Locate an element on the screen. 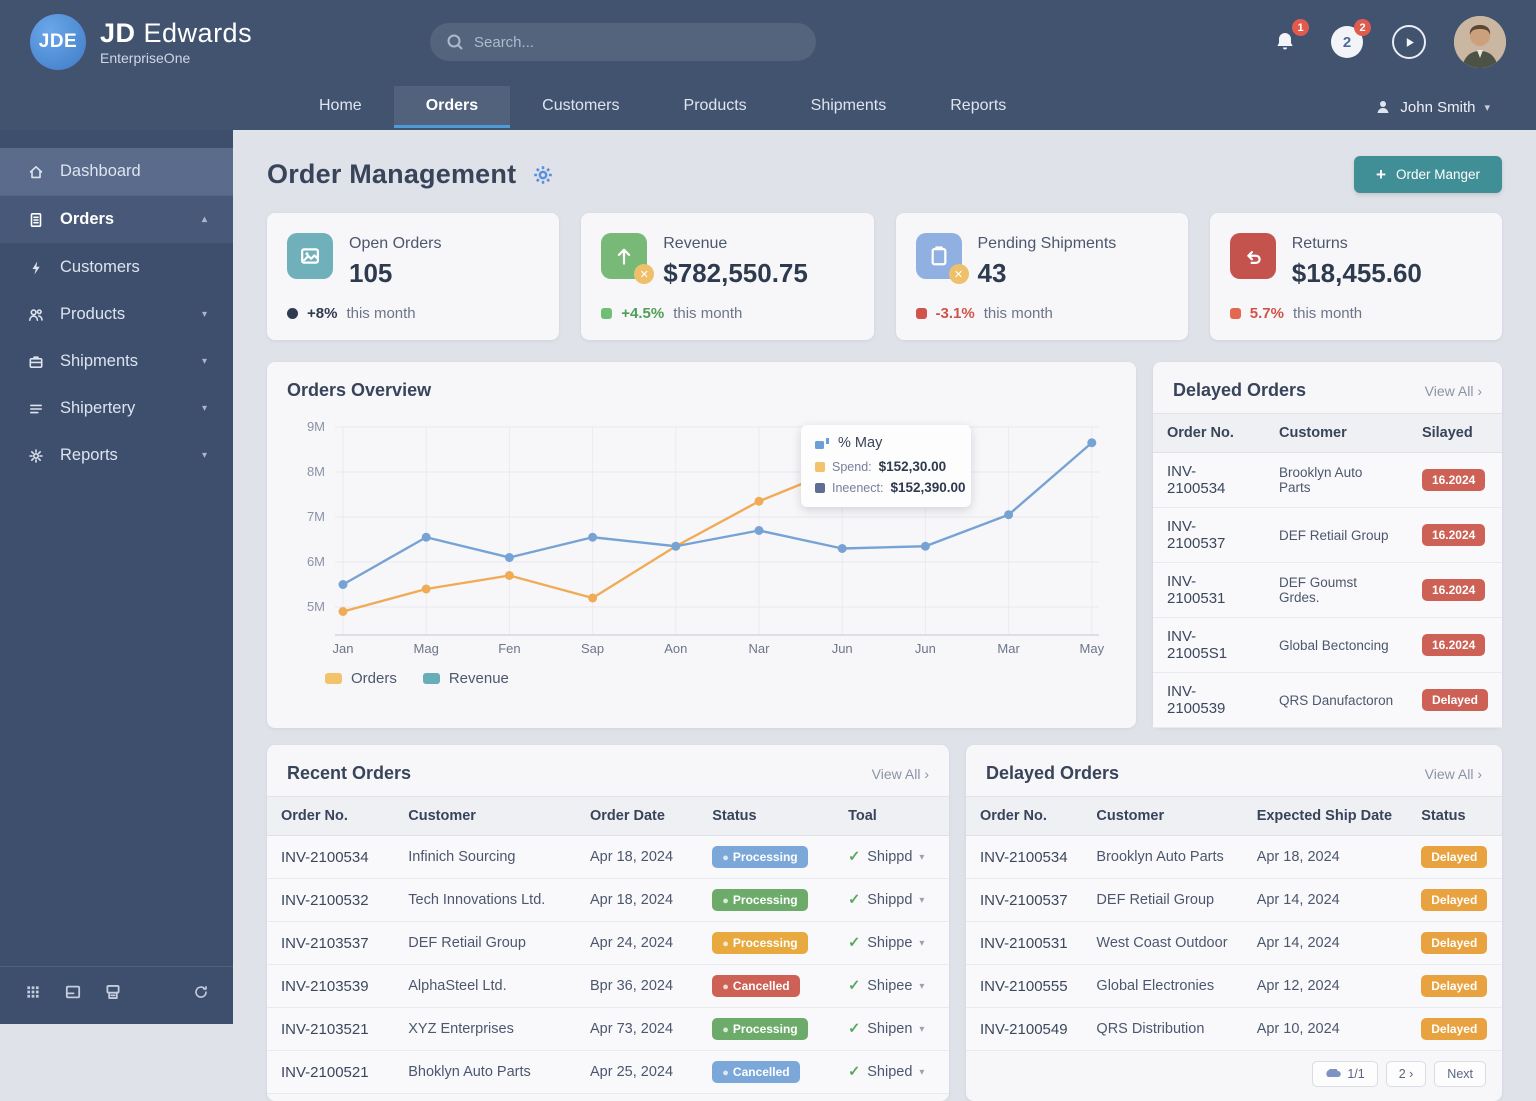  delayed-badge: 16.2024 is located at coordinates (1453, 590).